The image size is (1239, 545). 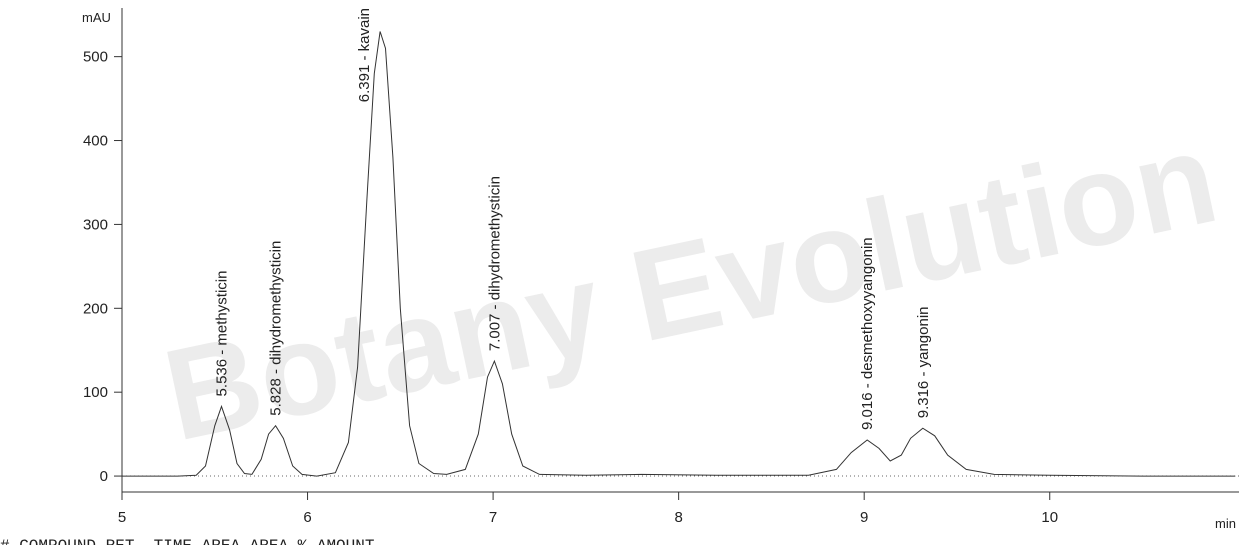 What do you see at coordinates (923, 362) in the screenshot?
I see `peak-label: 9.316 - yangonin` at bounding box center [923, 362].